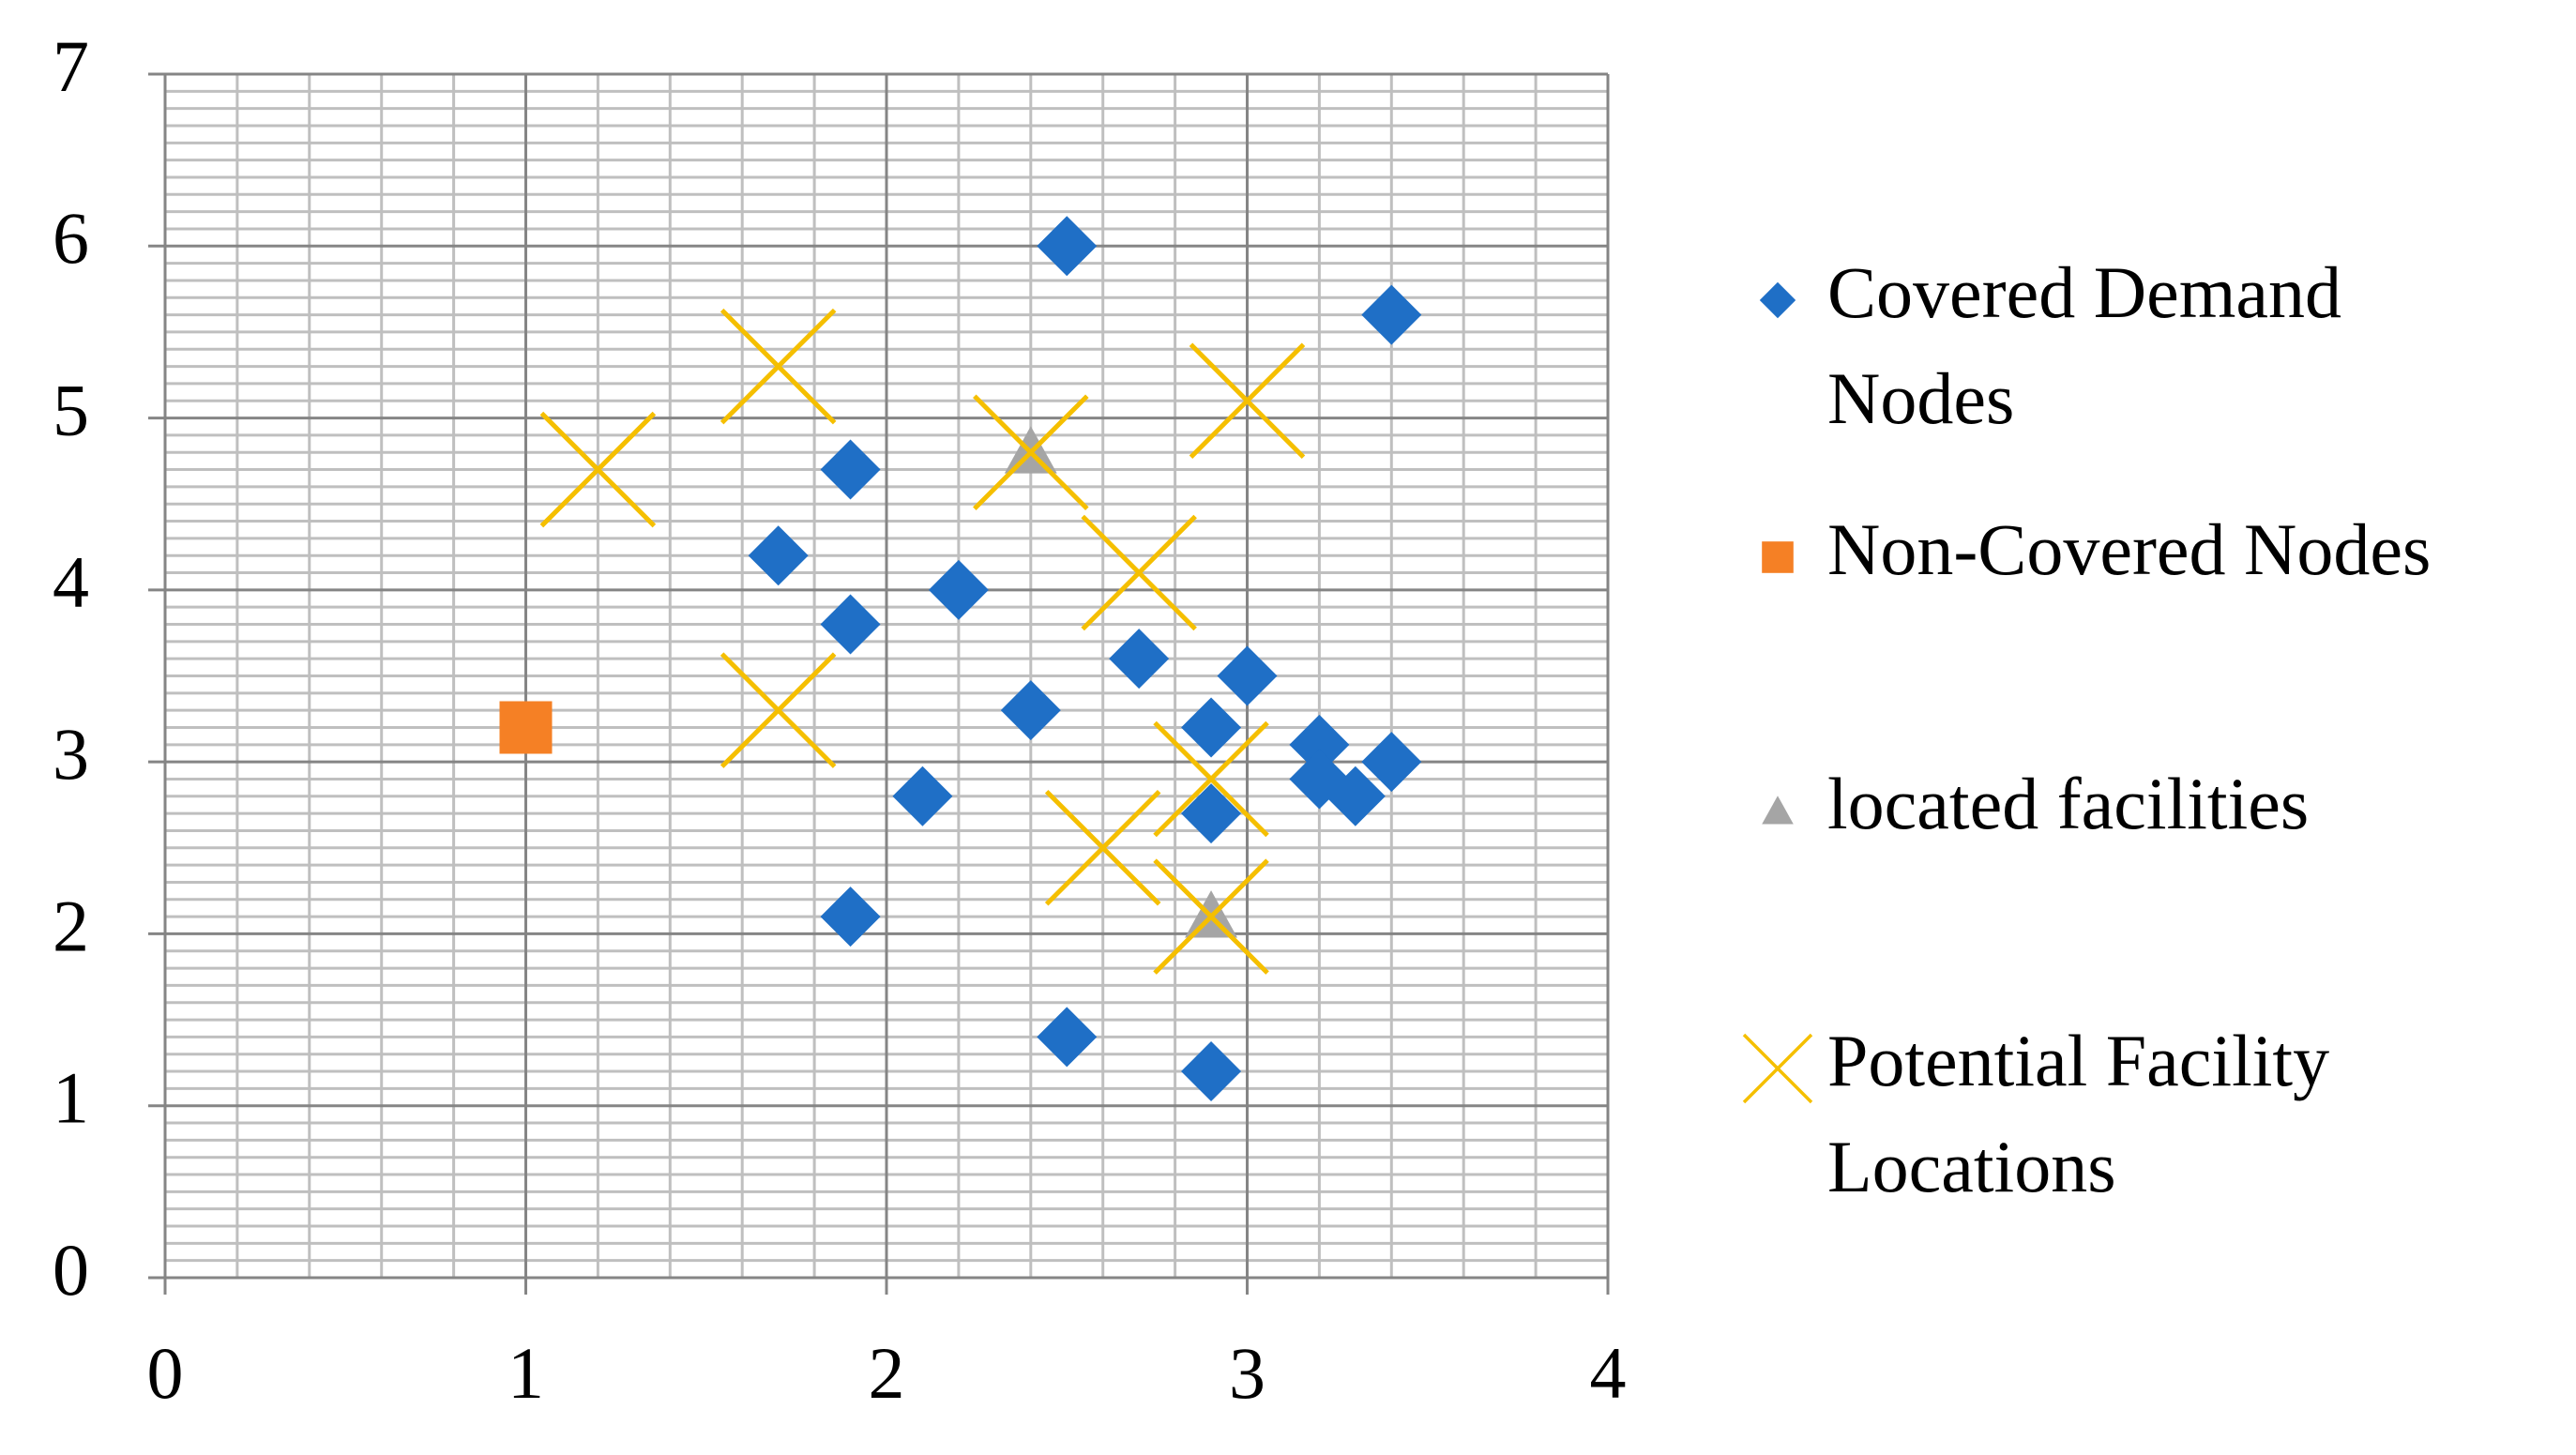 The width and height of the screenshot is (2576, 1455). Describe the element at coordinates (71, 754) in the screenshot. I see `y-tick-label: 3` at that location.